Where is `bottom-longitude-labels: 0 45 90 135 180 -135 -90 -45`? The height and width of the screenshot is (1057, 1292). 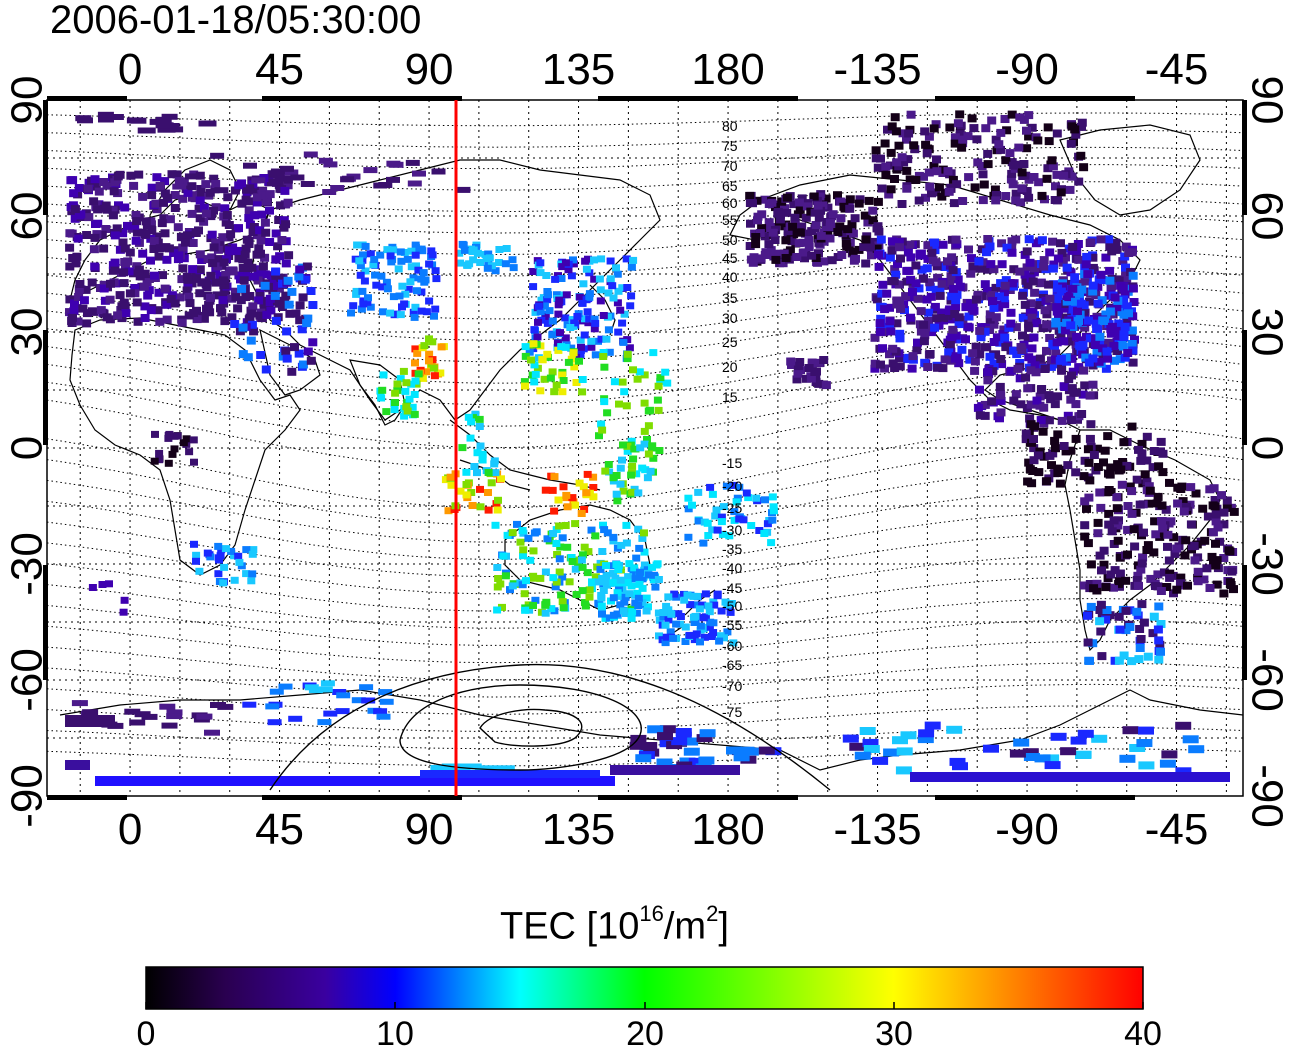 bottom-longitude-labels: 0 45 90 135 180 -135 -90 -45 is located at coordinates (663, 829).